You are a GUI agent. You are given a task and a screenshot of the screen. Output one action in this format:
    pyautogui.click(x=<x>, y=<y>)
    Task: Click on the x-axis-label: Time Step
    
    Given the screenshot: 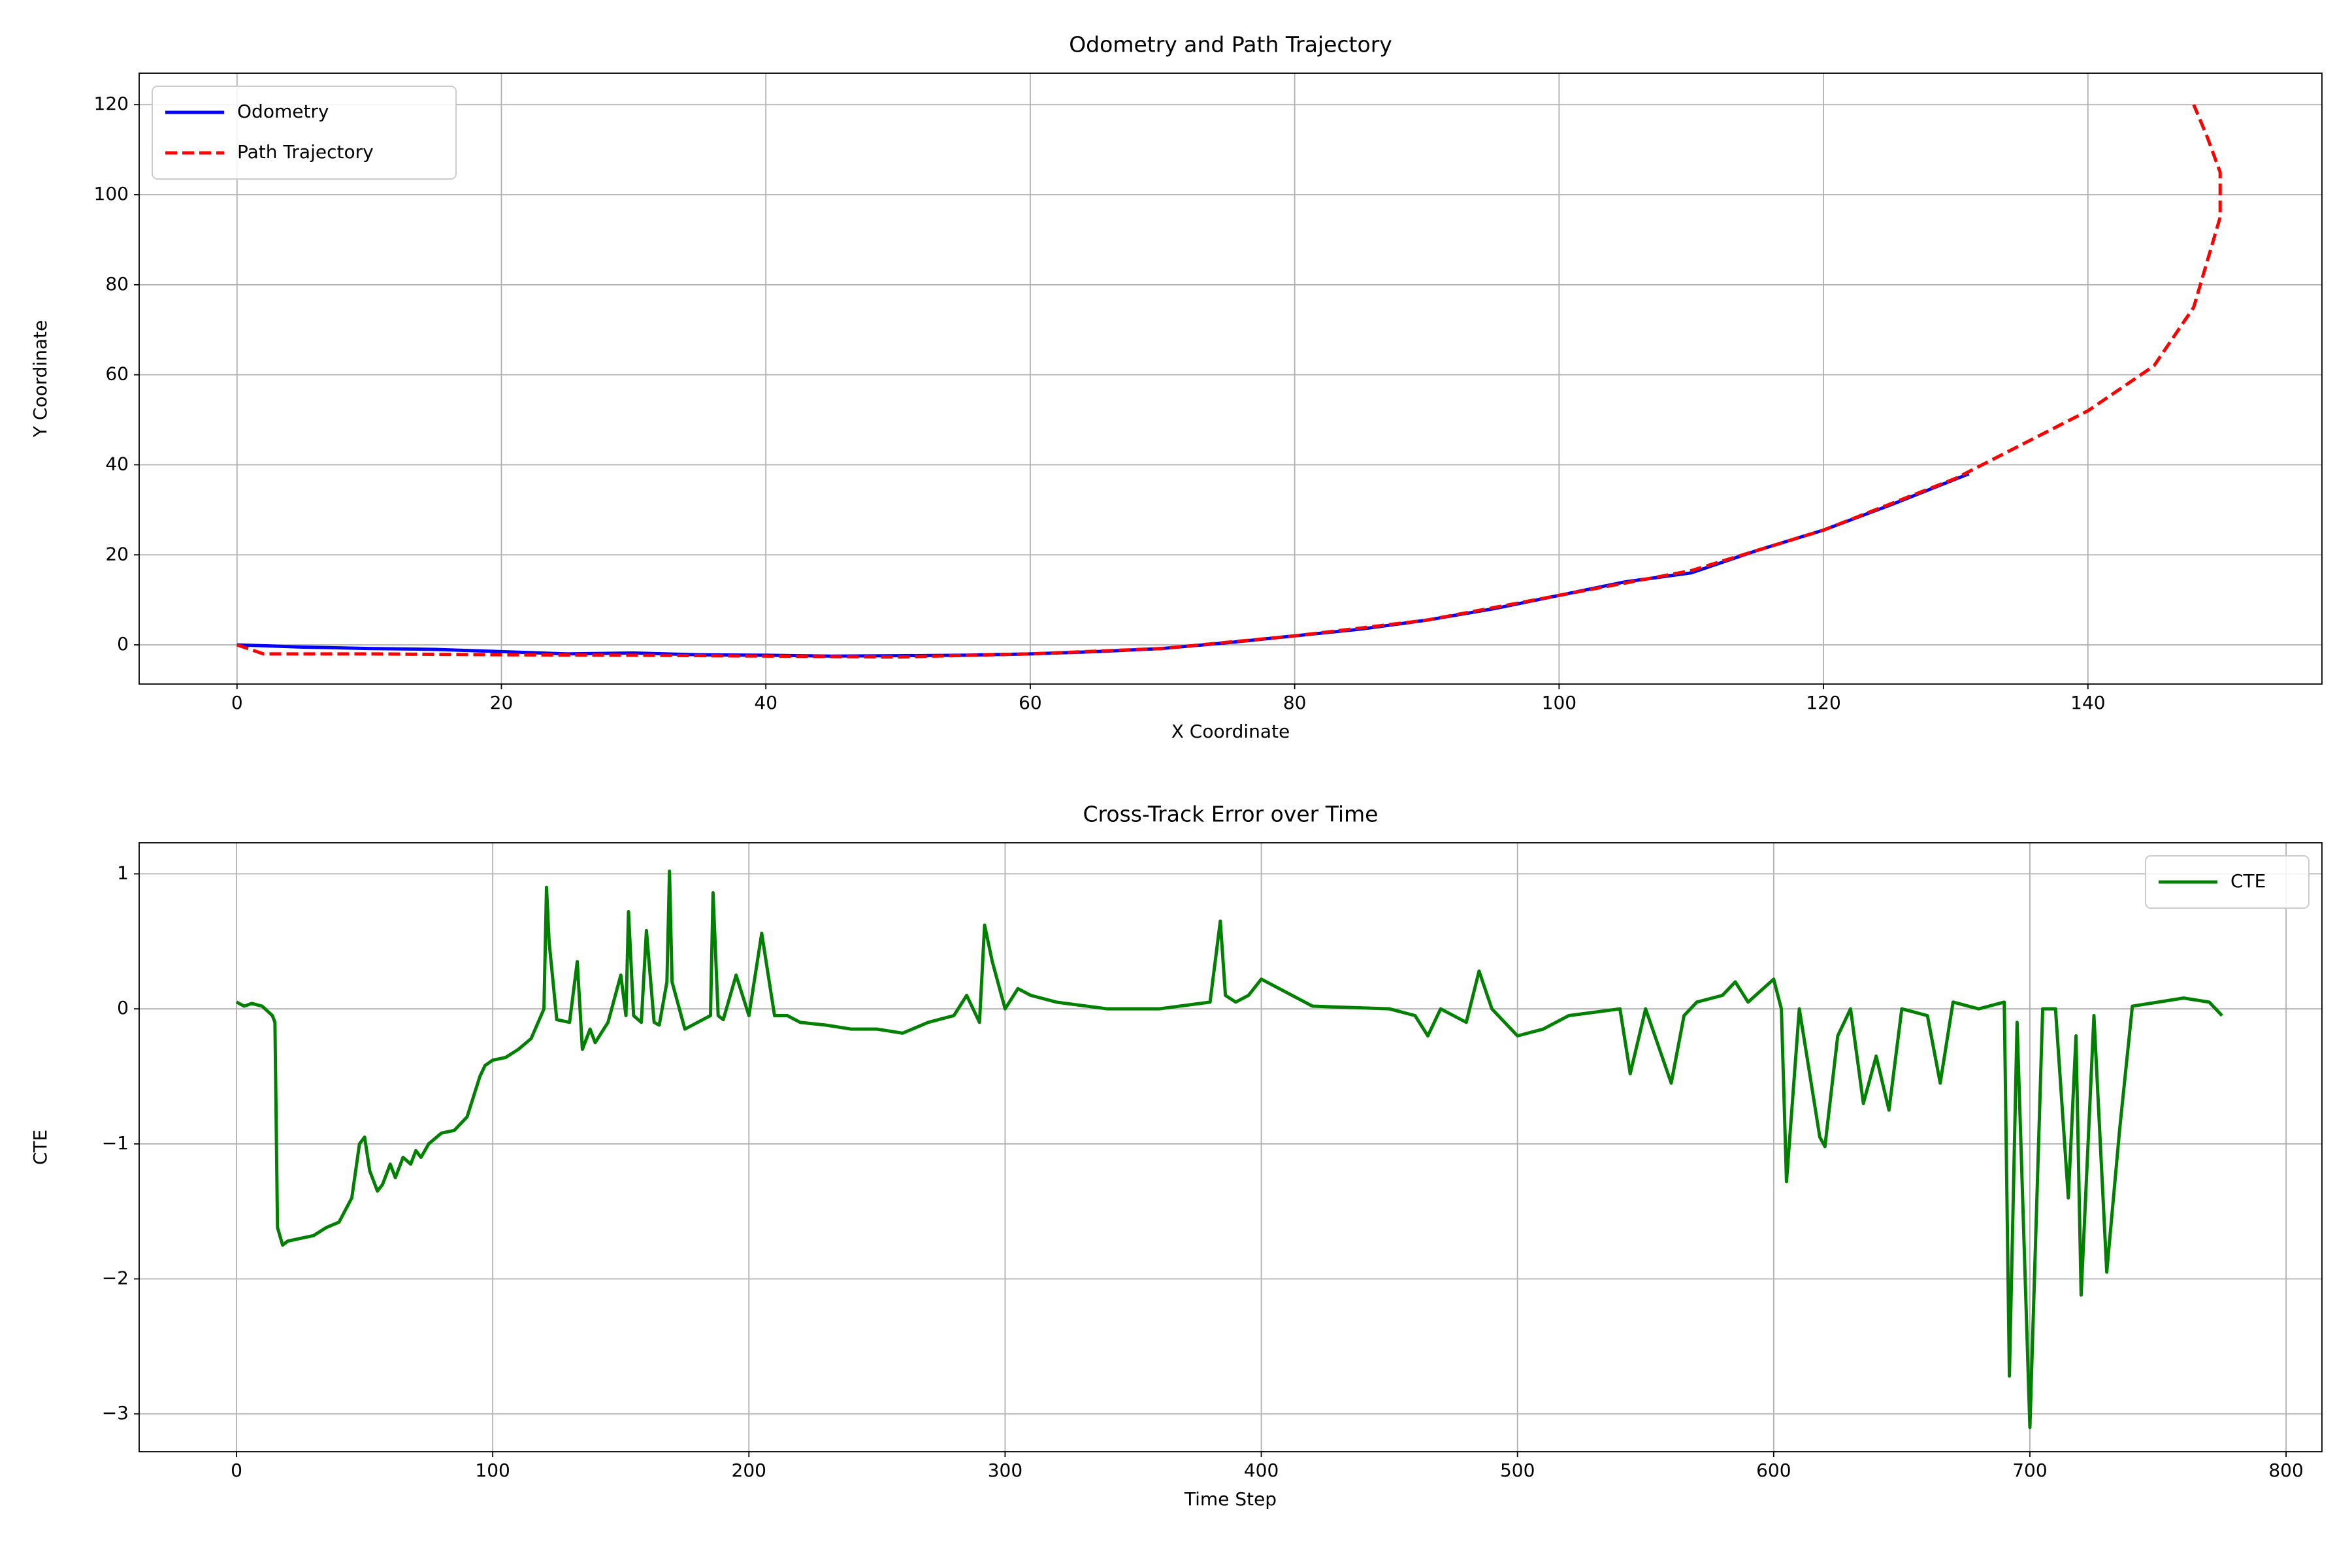 What is the action you would take?
    pyautogui.click(x=1230, y=1499)
    